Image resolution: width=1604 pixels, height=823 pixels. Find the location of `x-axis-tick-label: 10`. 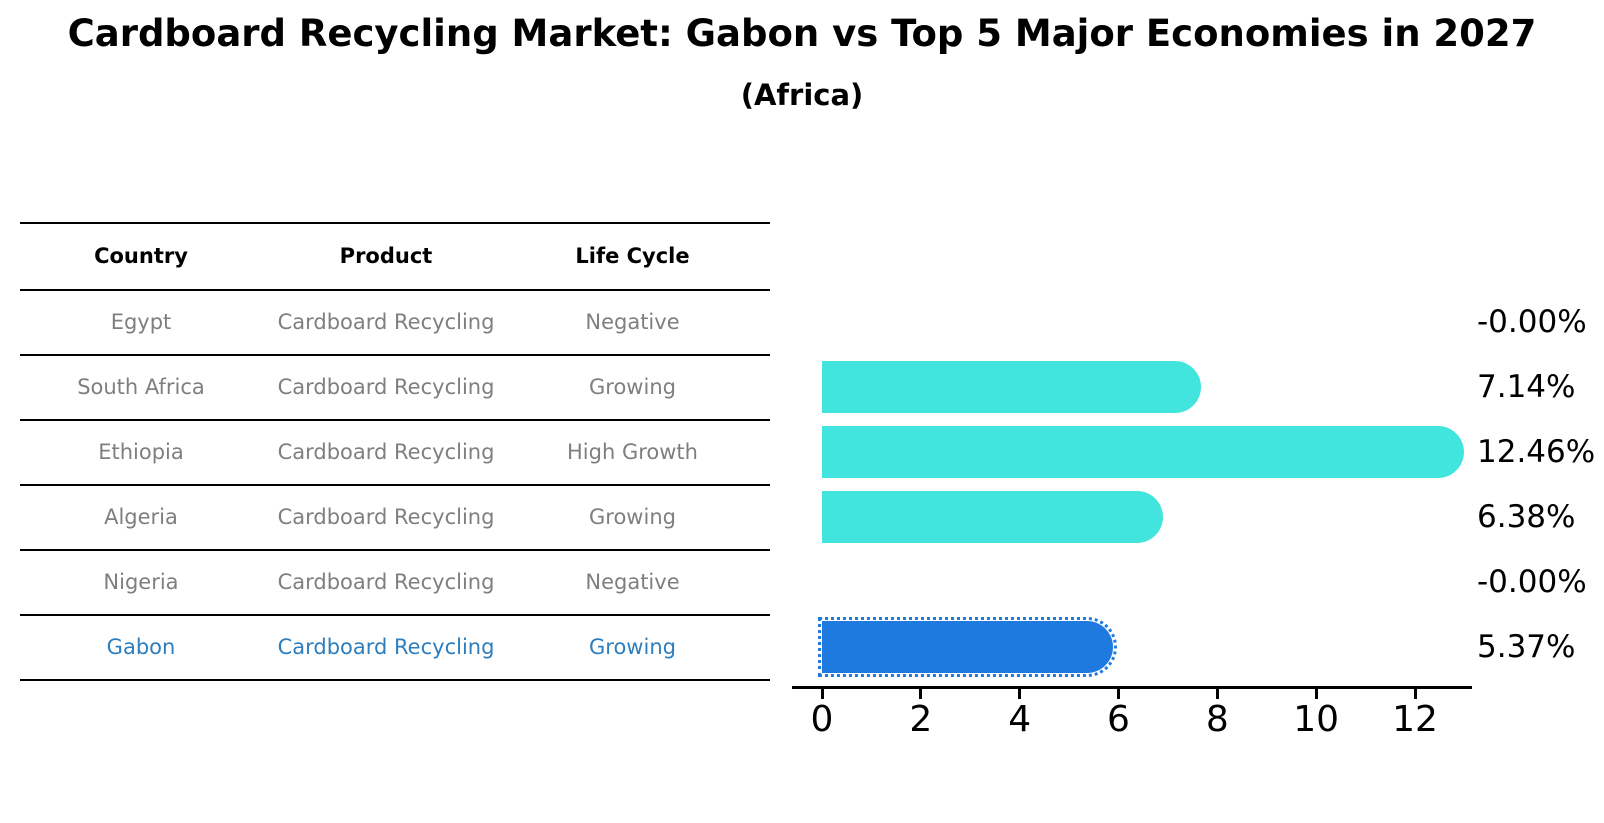

x-axis-tick-label: 10 is located at coordinates (1316, 719).